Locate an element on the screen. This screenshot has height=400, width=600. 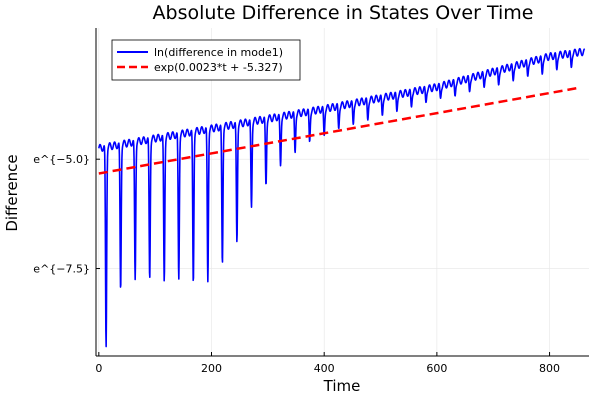
x-tick-label: 800 is located at coordinates (549, 368).